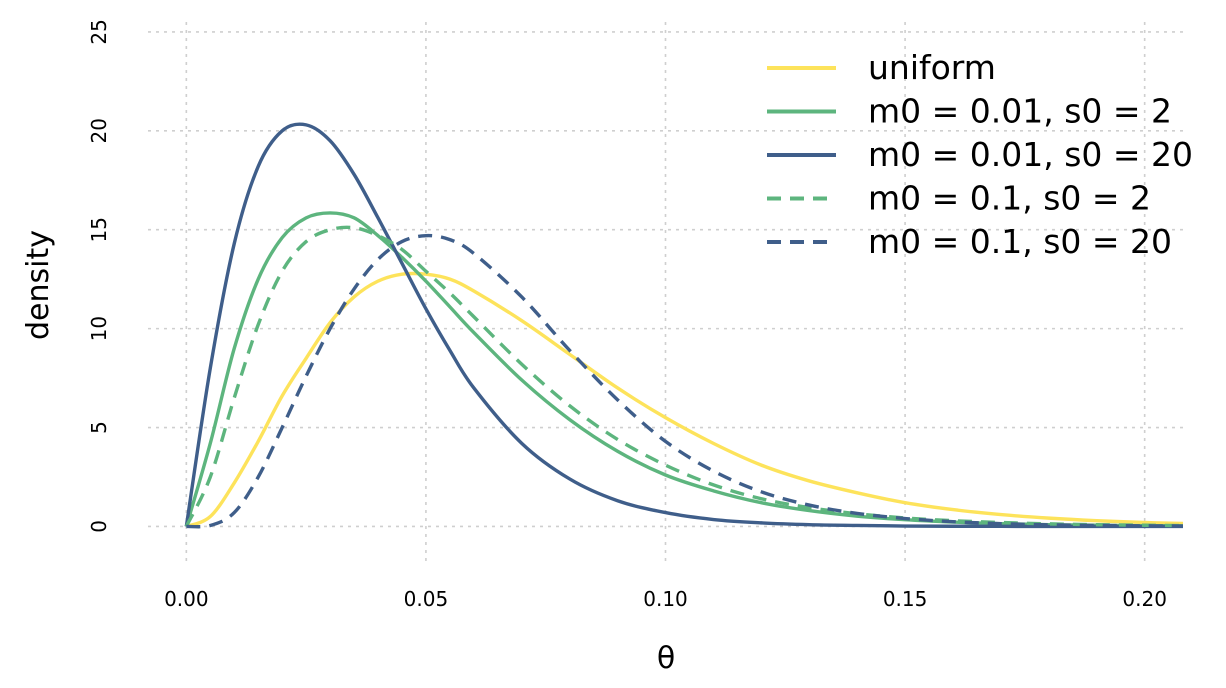 The image size is (1226, 688). Describe the element at coordinates (99, 276) in the screenshot. I see `y-axis-tick-labels: 0 5 10 15 20 25` at that location.